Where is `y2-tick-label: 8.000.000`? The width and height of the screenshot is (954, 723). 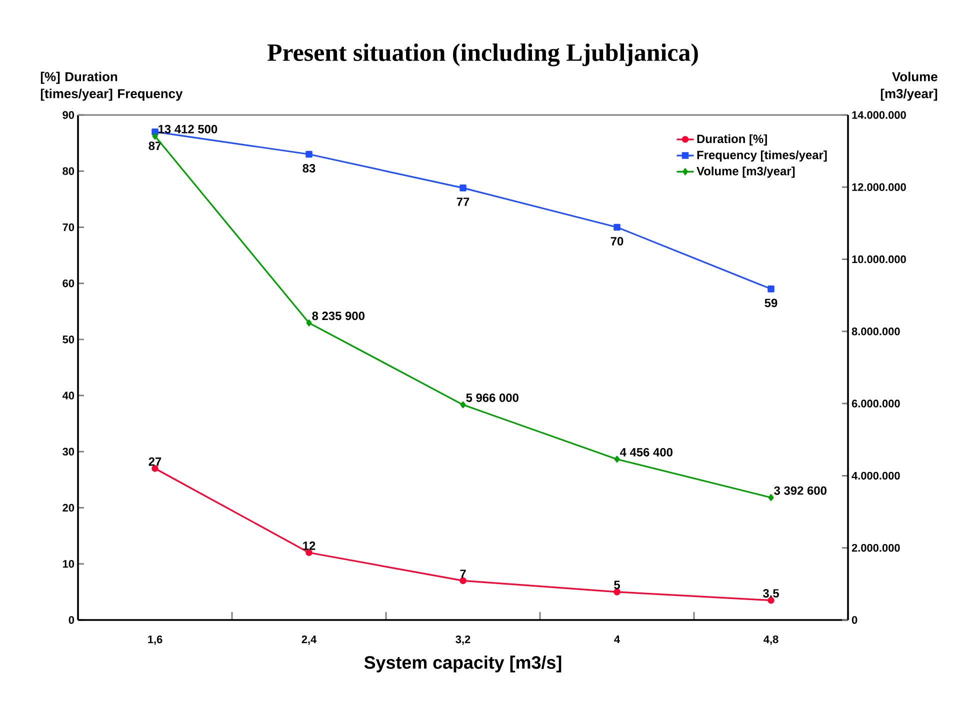 y2-tick-label: 8.000.000 is located at coordinates (876, 332).